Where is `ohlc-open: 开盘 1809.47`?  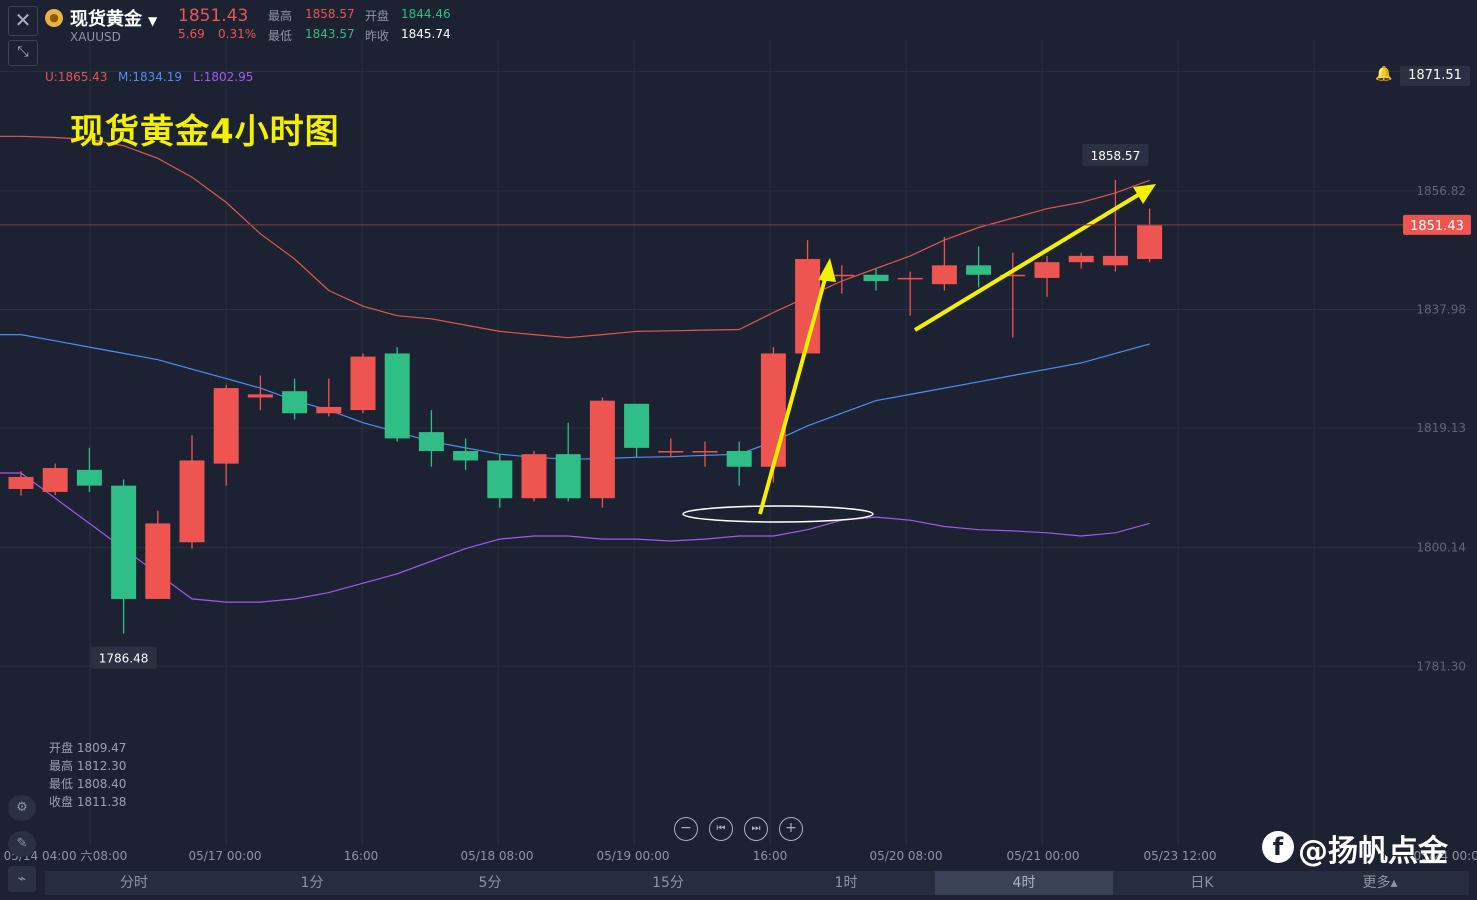
ohlc-open: 开盘 1809.47 is located at coordinates (88, 748).